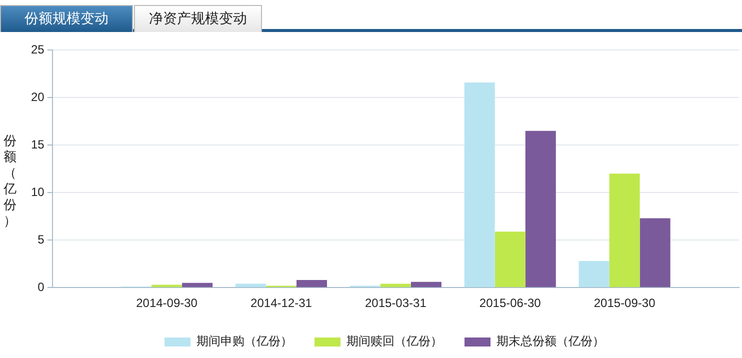  What do you see at coordinates (167, 303) in the screenshot?
I see `x-tick-label: 2014-09-30` at bounding box center [167, 303].